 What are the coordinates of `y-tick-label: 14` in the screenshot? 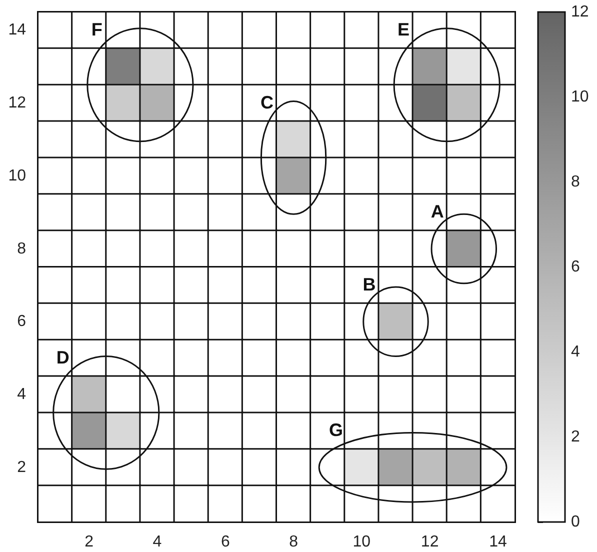 It's located at (17, 30).